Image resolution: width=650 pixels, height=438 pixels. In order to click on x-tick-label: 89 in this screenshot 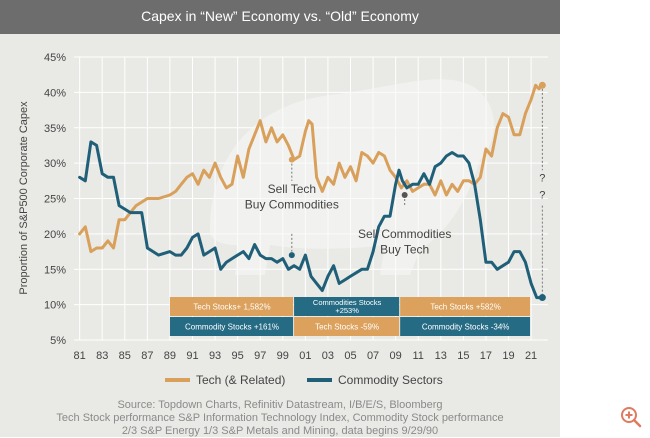, I will do `click(170, 356)`.